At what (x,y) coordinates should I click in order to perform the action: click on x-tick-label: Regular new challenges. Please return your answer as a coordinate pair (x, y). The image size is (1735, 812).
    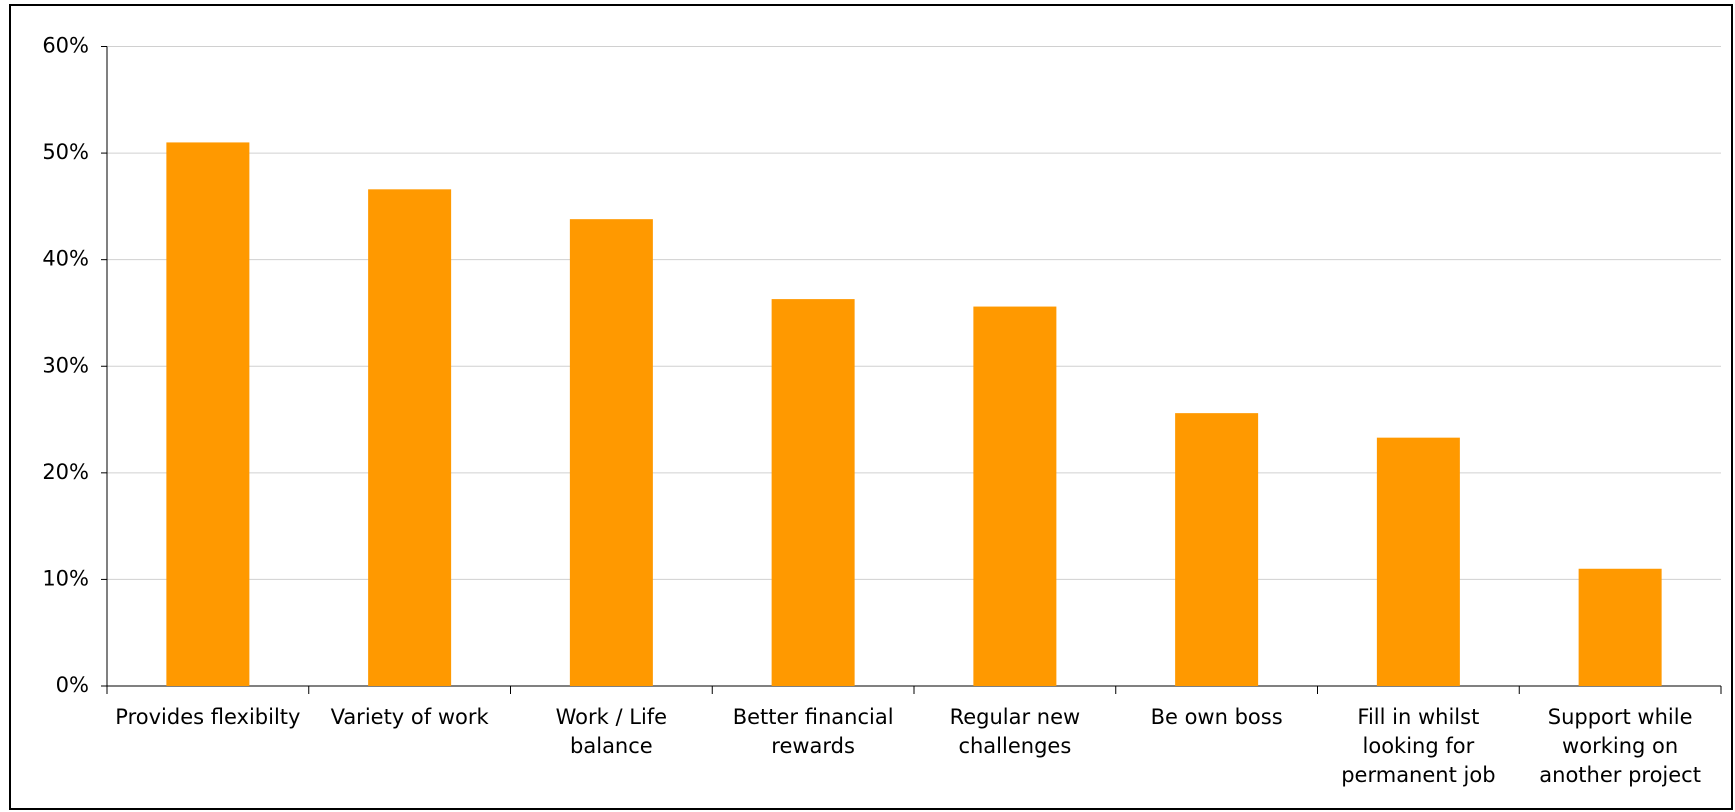
    Looking at the image, I should click on (1015, 731).